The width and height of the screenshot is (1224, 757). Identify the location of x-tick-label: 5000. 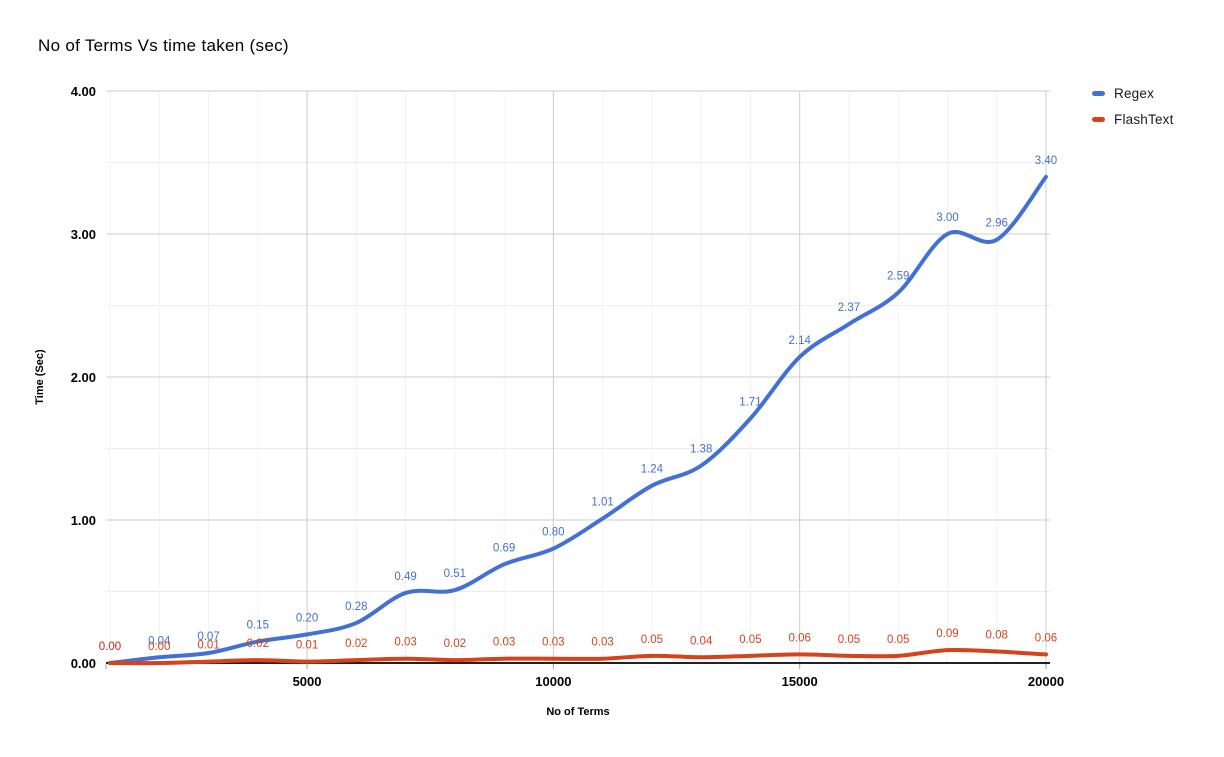
(307, 681).